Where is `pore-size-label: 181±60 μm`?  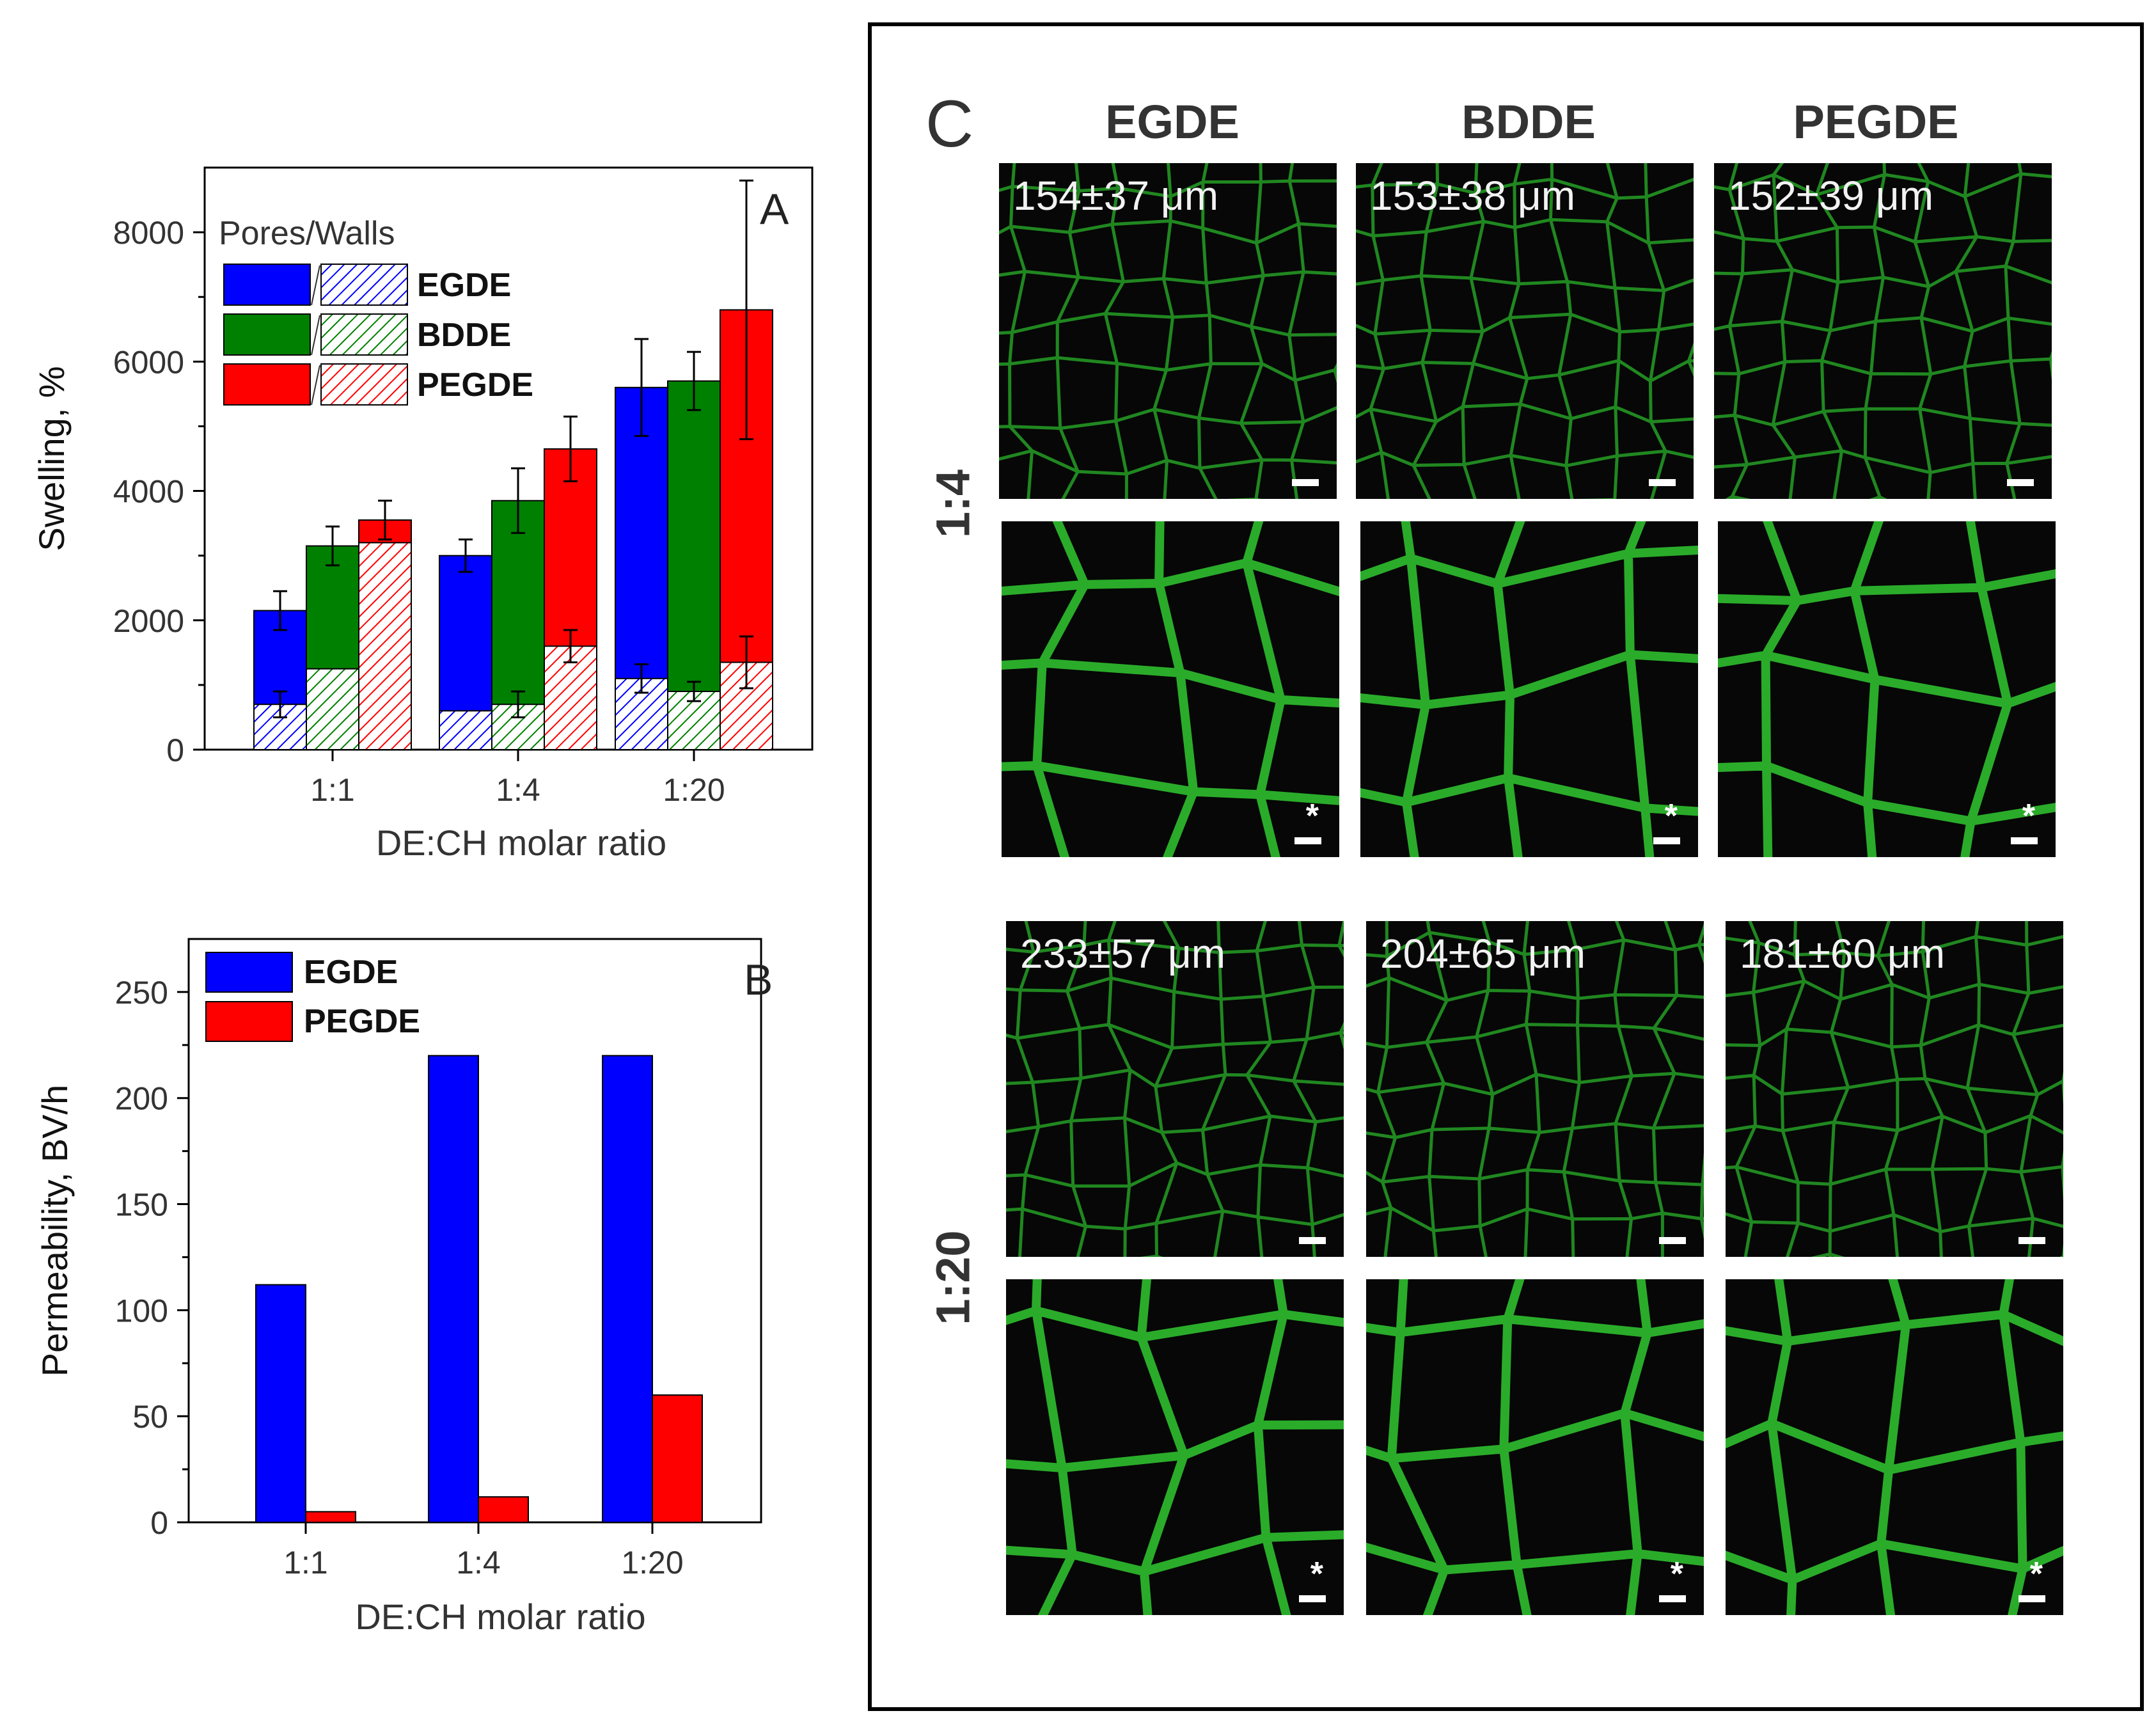 pore-size-label: 181±60 μm is located at coordinates (1843, 954).